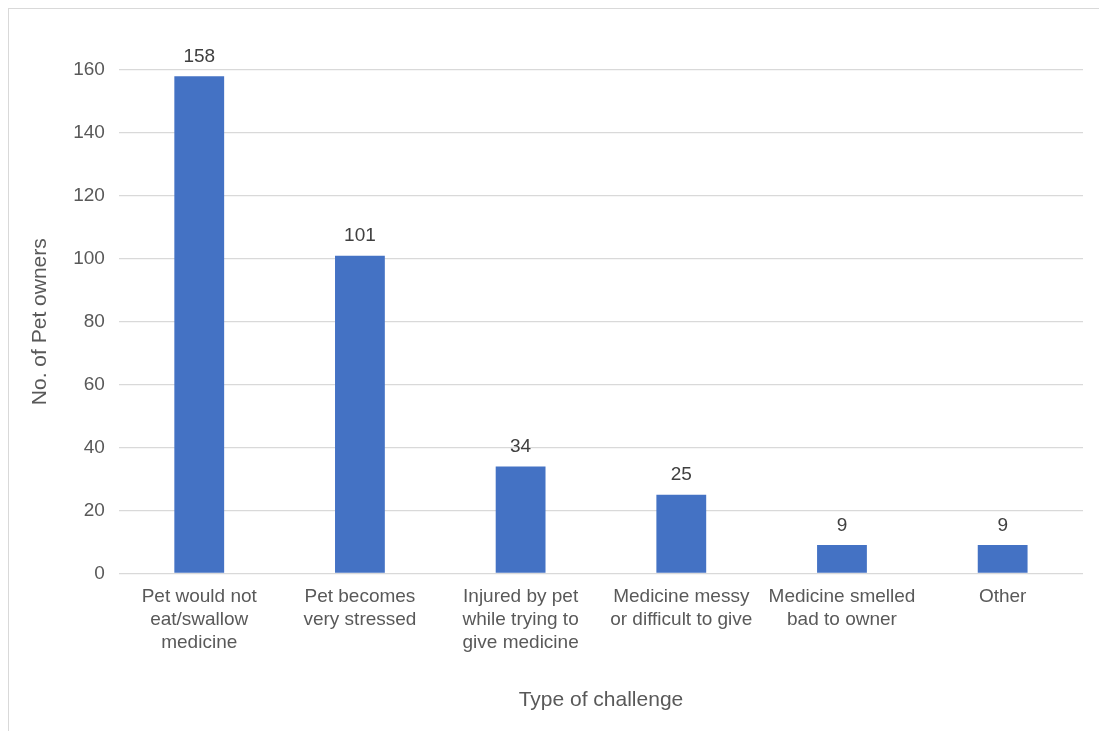 This screenshot has height=731, width=1099. I want to click on y-tick-label: 160, so click(89, 69).